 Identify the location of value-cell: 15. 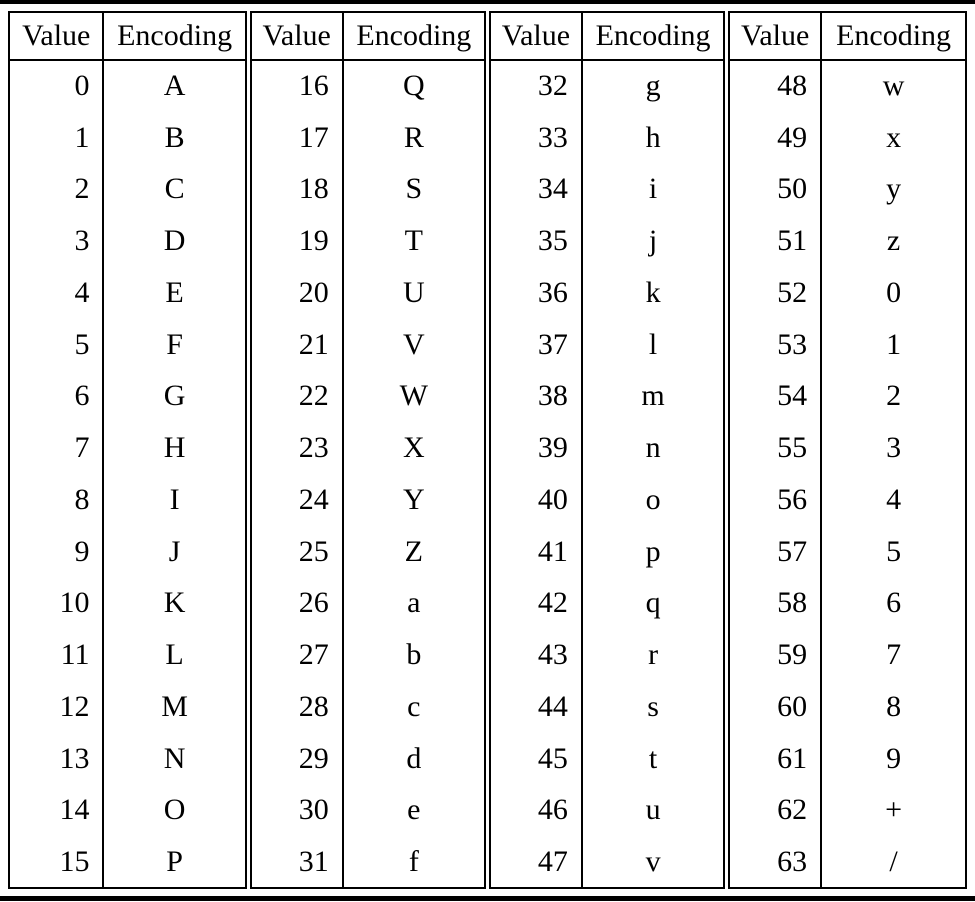
(57, 862).